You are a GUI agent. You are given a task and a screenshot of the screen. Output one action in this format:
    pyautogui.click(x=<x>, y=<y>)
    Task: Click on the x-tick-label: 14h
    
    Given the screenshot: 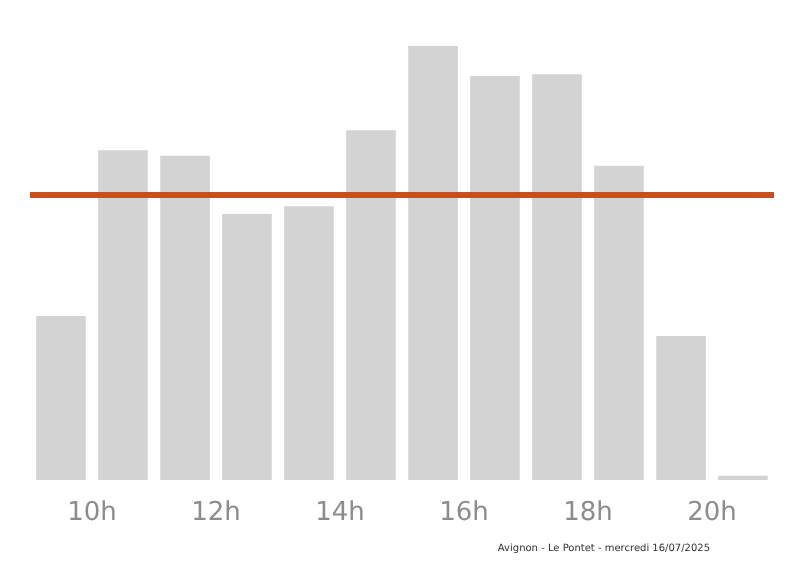 What is the action you would take?
    pyautogui.click(x=340, y=513)
    